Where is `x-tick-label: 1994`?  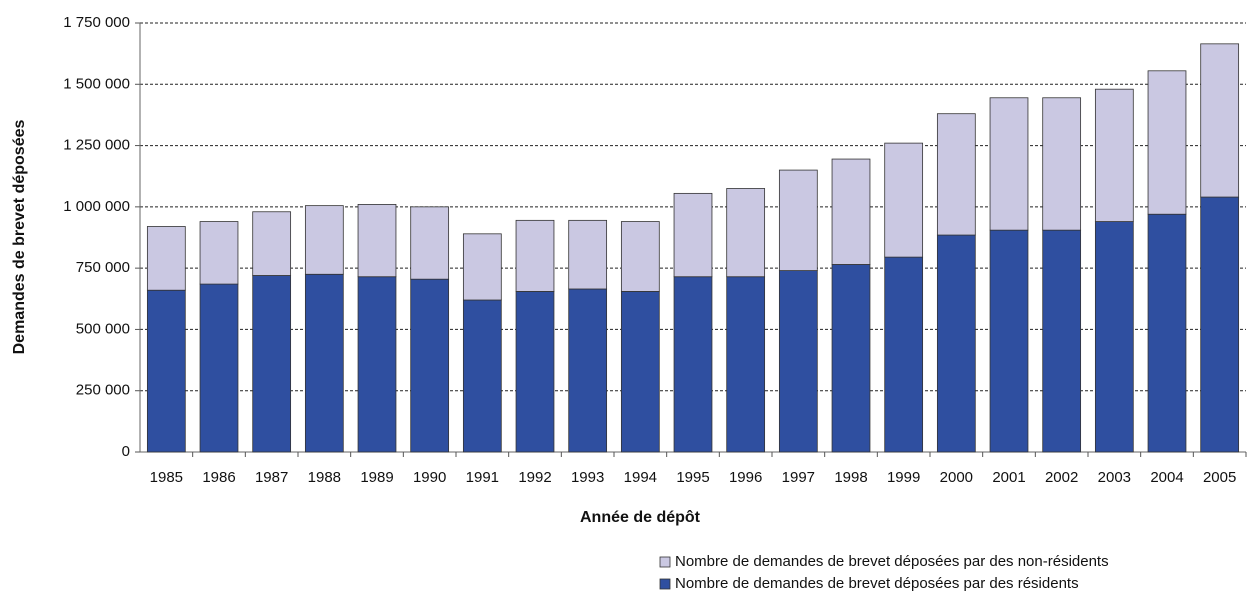
x-tick-label: 1994 is located at coordinates (640, 477).